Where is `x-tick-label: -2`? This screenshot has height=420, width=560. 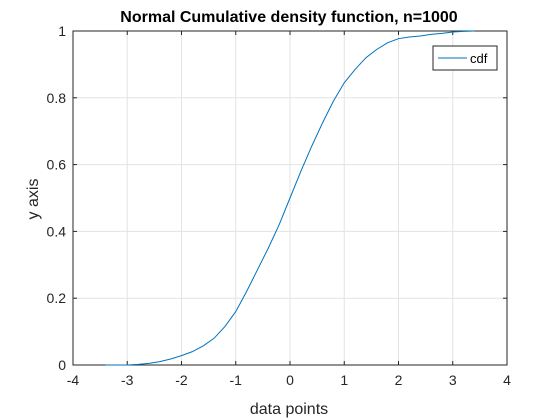
x-tick-label: -2 is located at coordinates (181, 380).